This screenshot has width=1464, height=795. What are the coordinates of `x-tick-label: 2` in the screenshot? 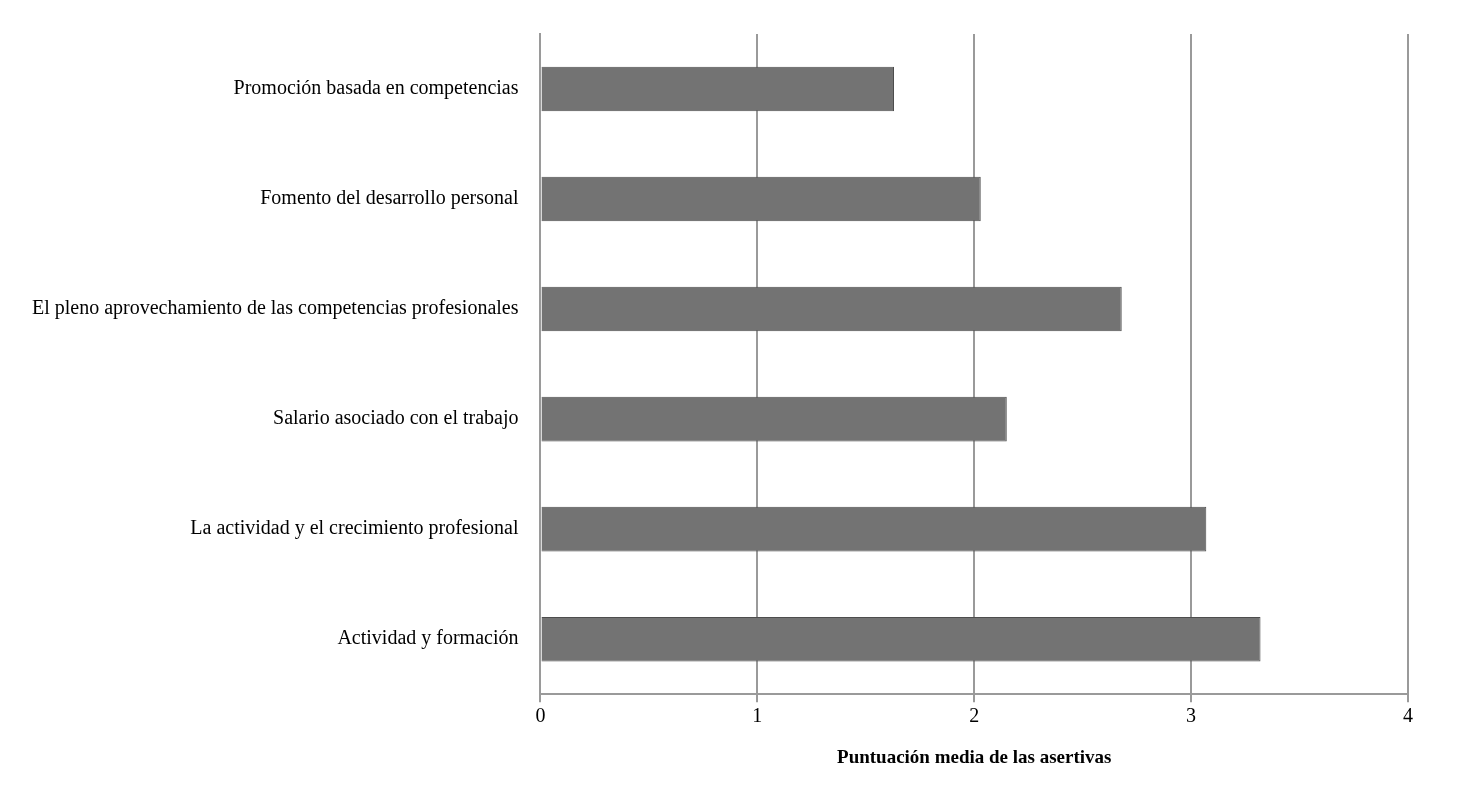 It's located at (974, 715).